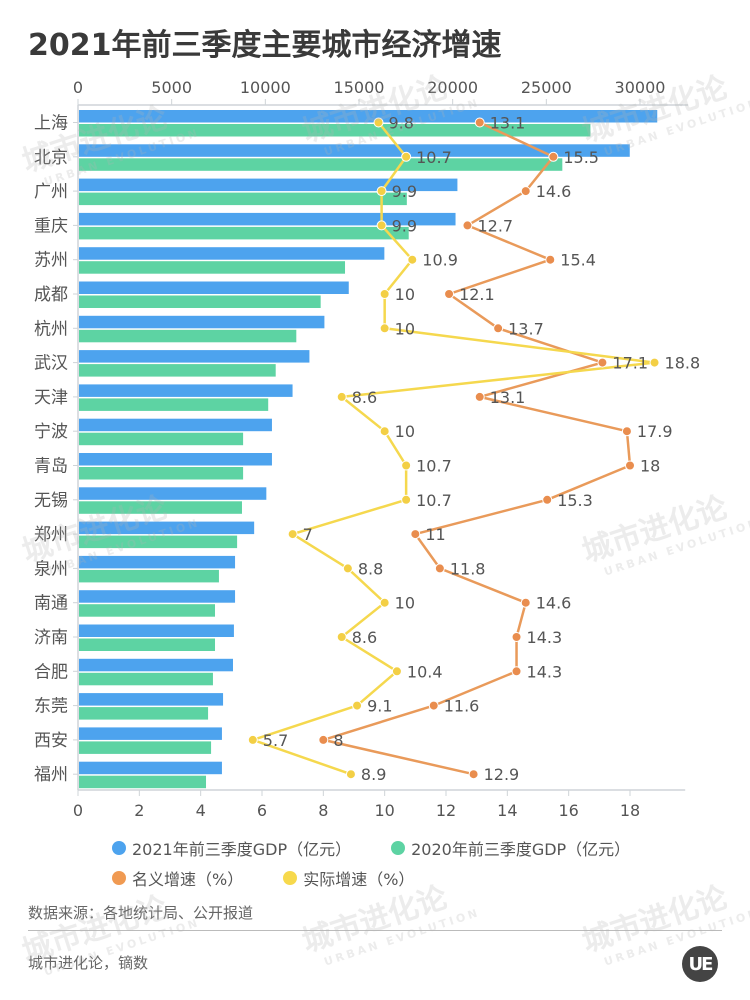  What do you see at coordinates (401, 123) in the screenshot?
I see `real-growth-data-label: 9.8` at bounding box center [401, 123].